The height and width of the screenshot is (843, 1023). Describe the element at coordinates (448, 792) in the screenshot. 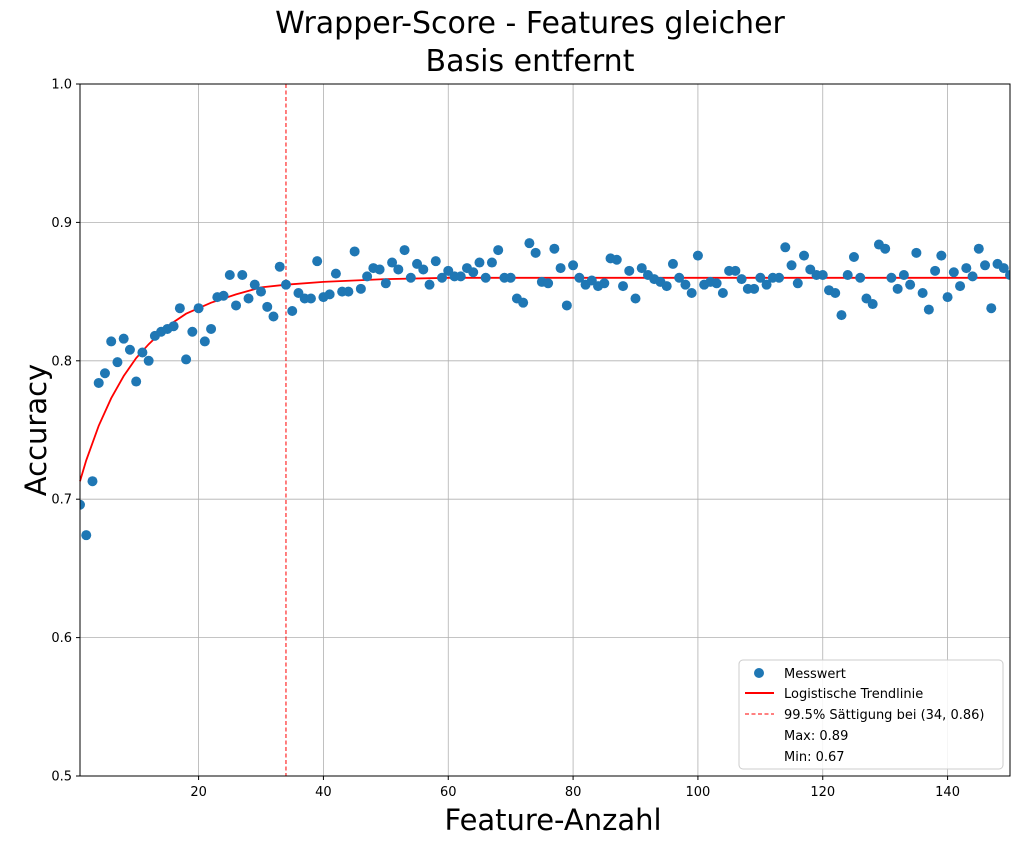

I see `x-tick-label: 60` at that location.